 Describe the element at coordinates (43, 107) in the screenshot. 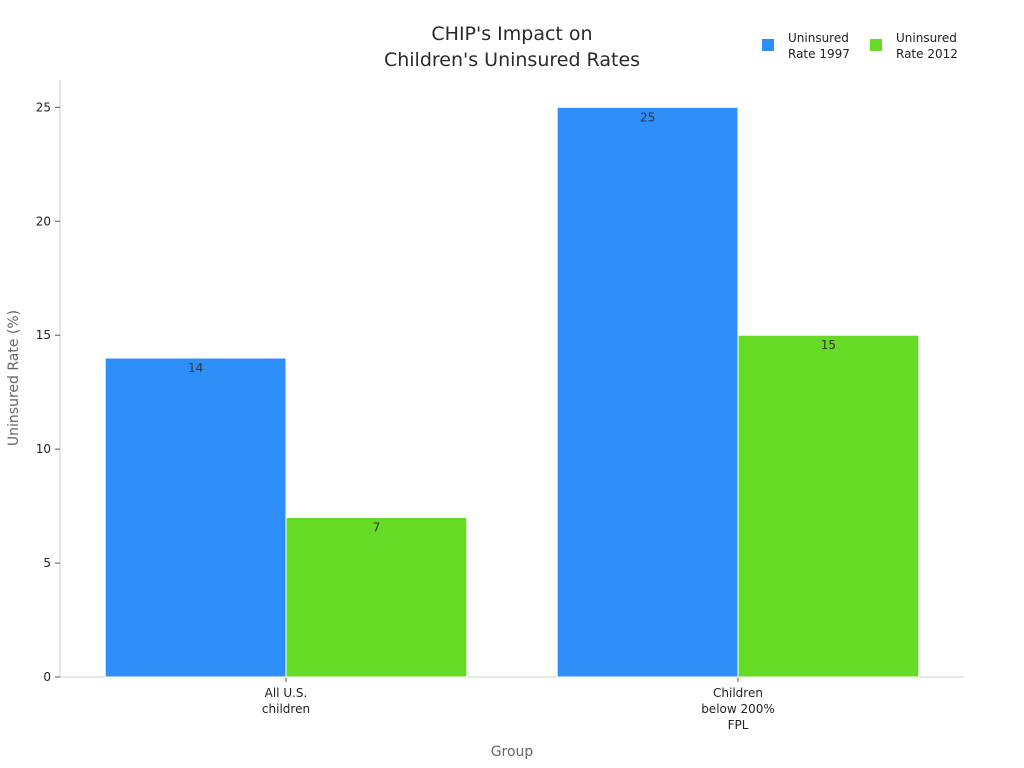

I see `y-tick-label: 25` at that location.